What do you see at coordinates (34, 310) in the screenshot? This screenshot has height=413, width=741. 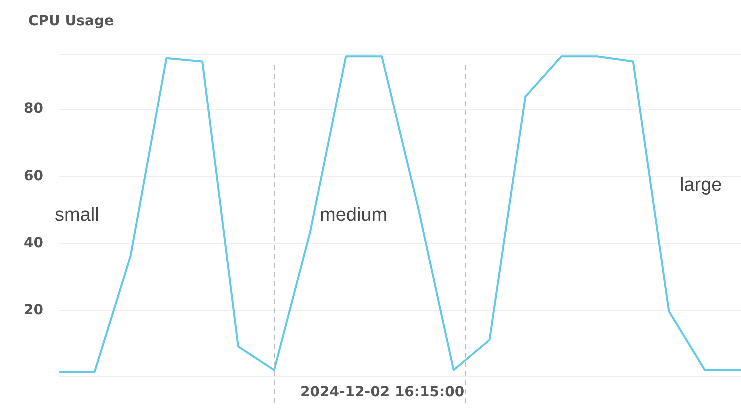 I see `y-tick-label: 20` at bounding box center [34, 310].